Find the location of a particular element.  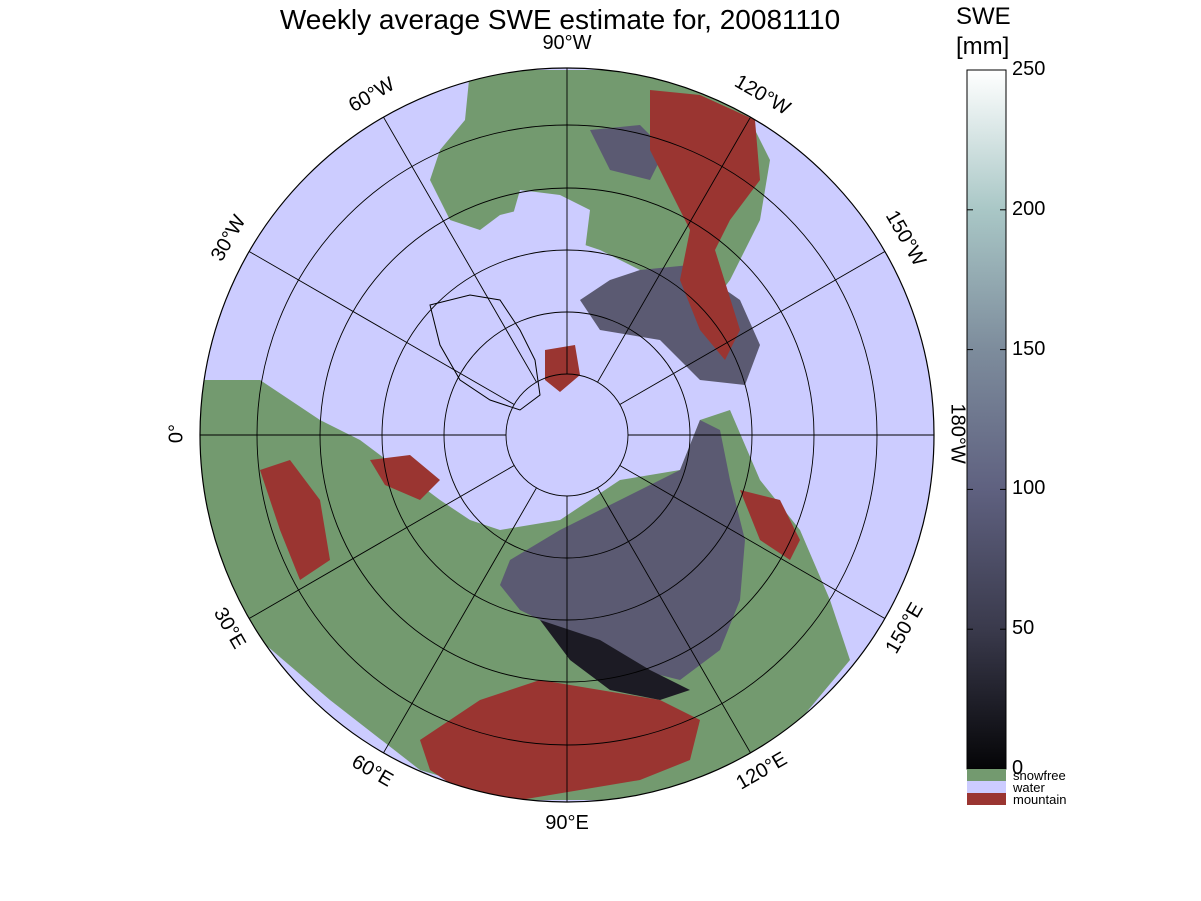

greenland is located at coordinates (485, 352).